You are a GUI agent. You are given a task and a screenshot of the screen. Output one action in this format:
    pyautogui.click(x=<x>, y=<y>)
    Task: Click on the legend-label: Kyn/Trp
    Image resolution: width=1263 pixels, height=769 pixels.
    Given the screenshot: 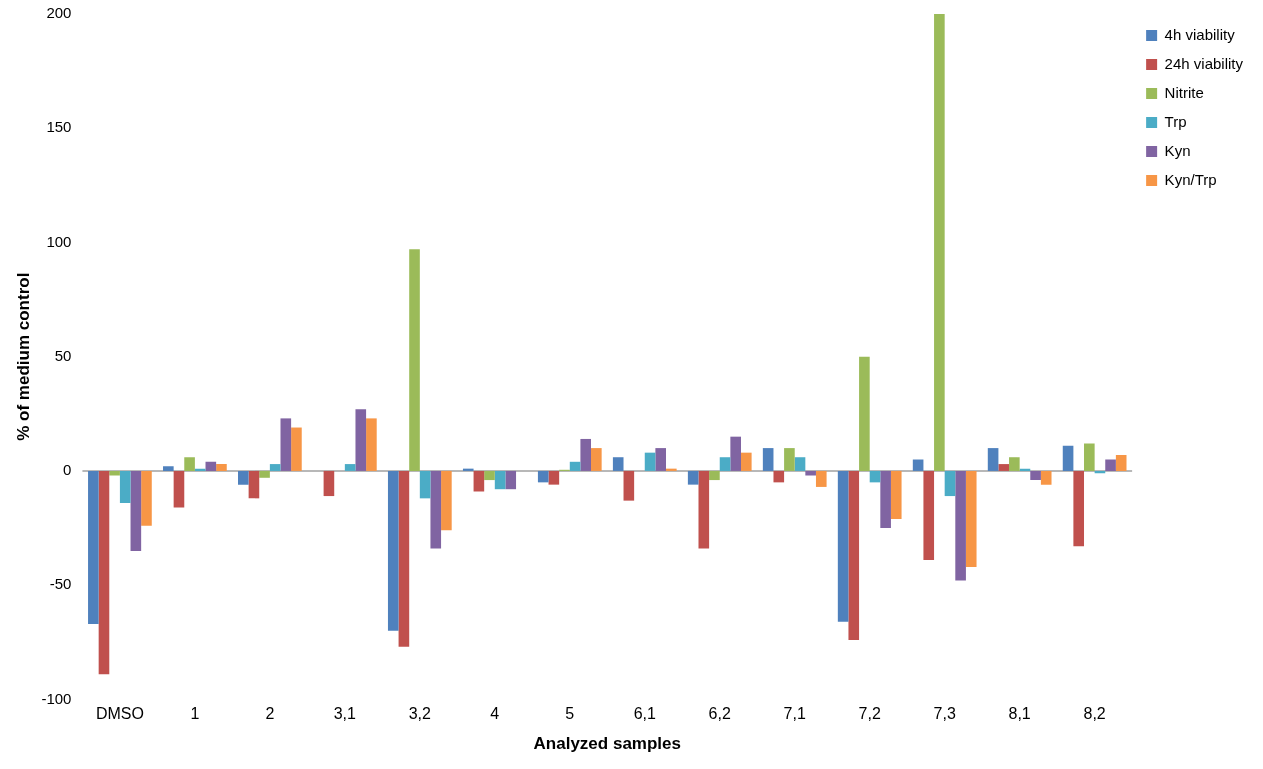 What is the action you would take?
    pyautogui.click(x=1190, y=179)
    